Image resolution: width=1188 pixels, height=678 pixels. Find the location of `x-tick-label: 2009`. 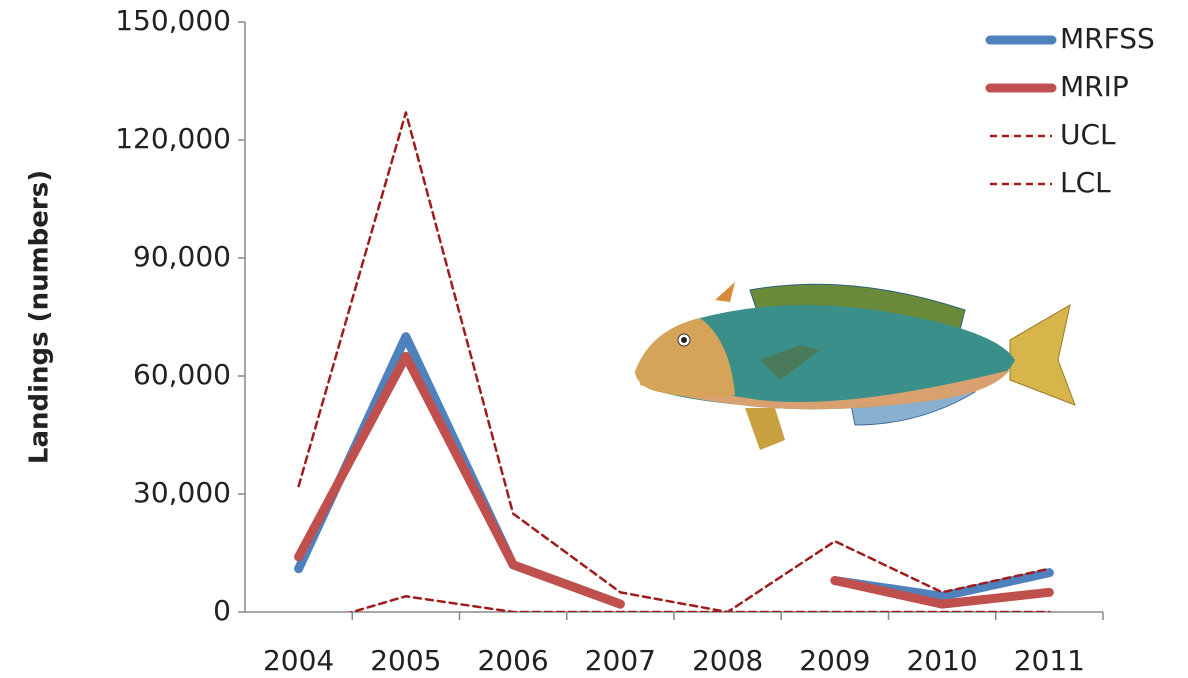

x-tick-label: 2009 is located at coordinates (834, 660).